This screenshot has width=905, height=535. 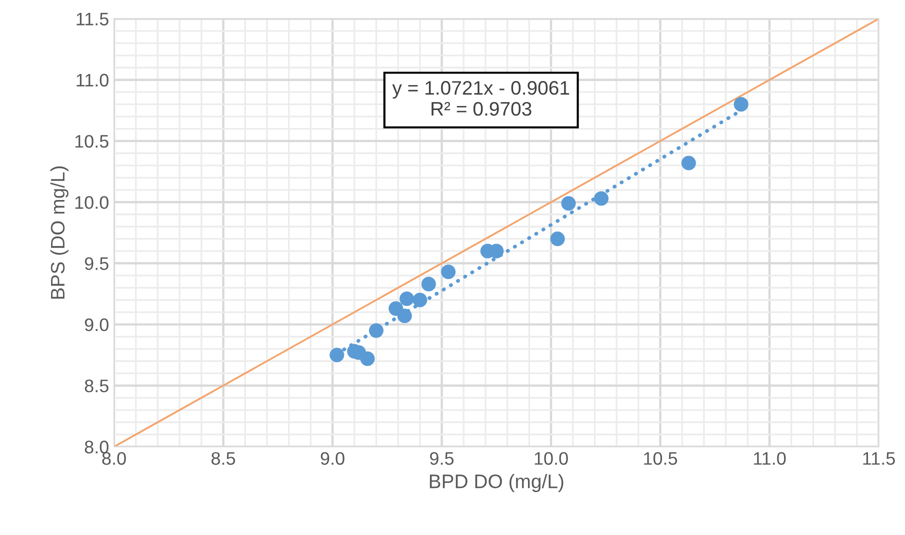 I want to click on y-tick-label: 11.5, so click(x=92, y=19).